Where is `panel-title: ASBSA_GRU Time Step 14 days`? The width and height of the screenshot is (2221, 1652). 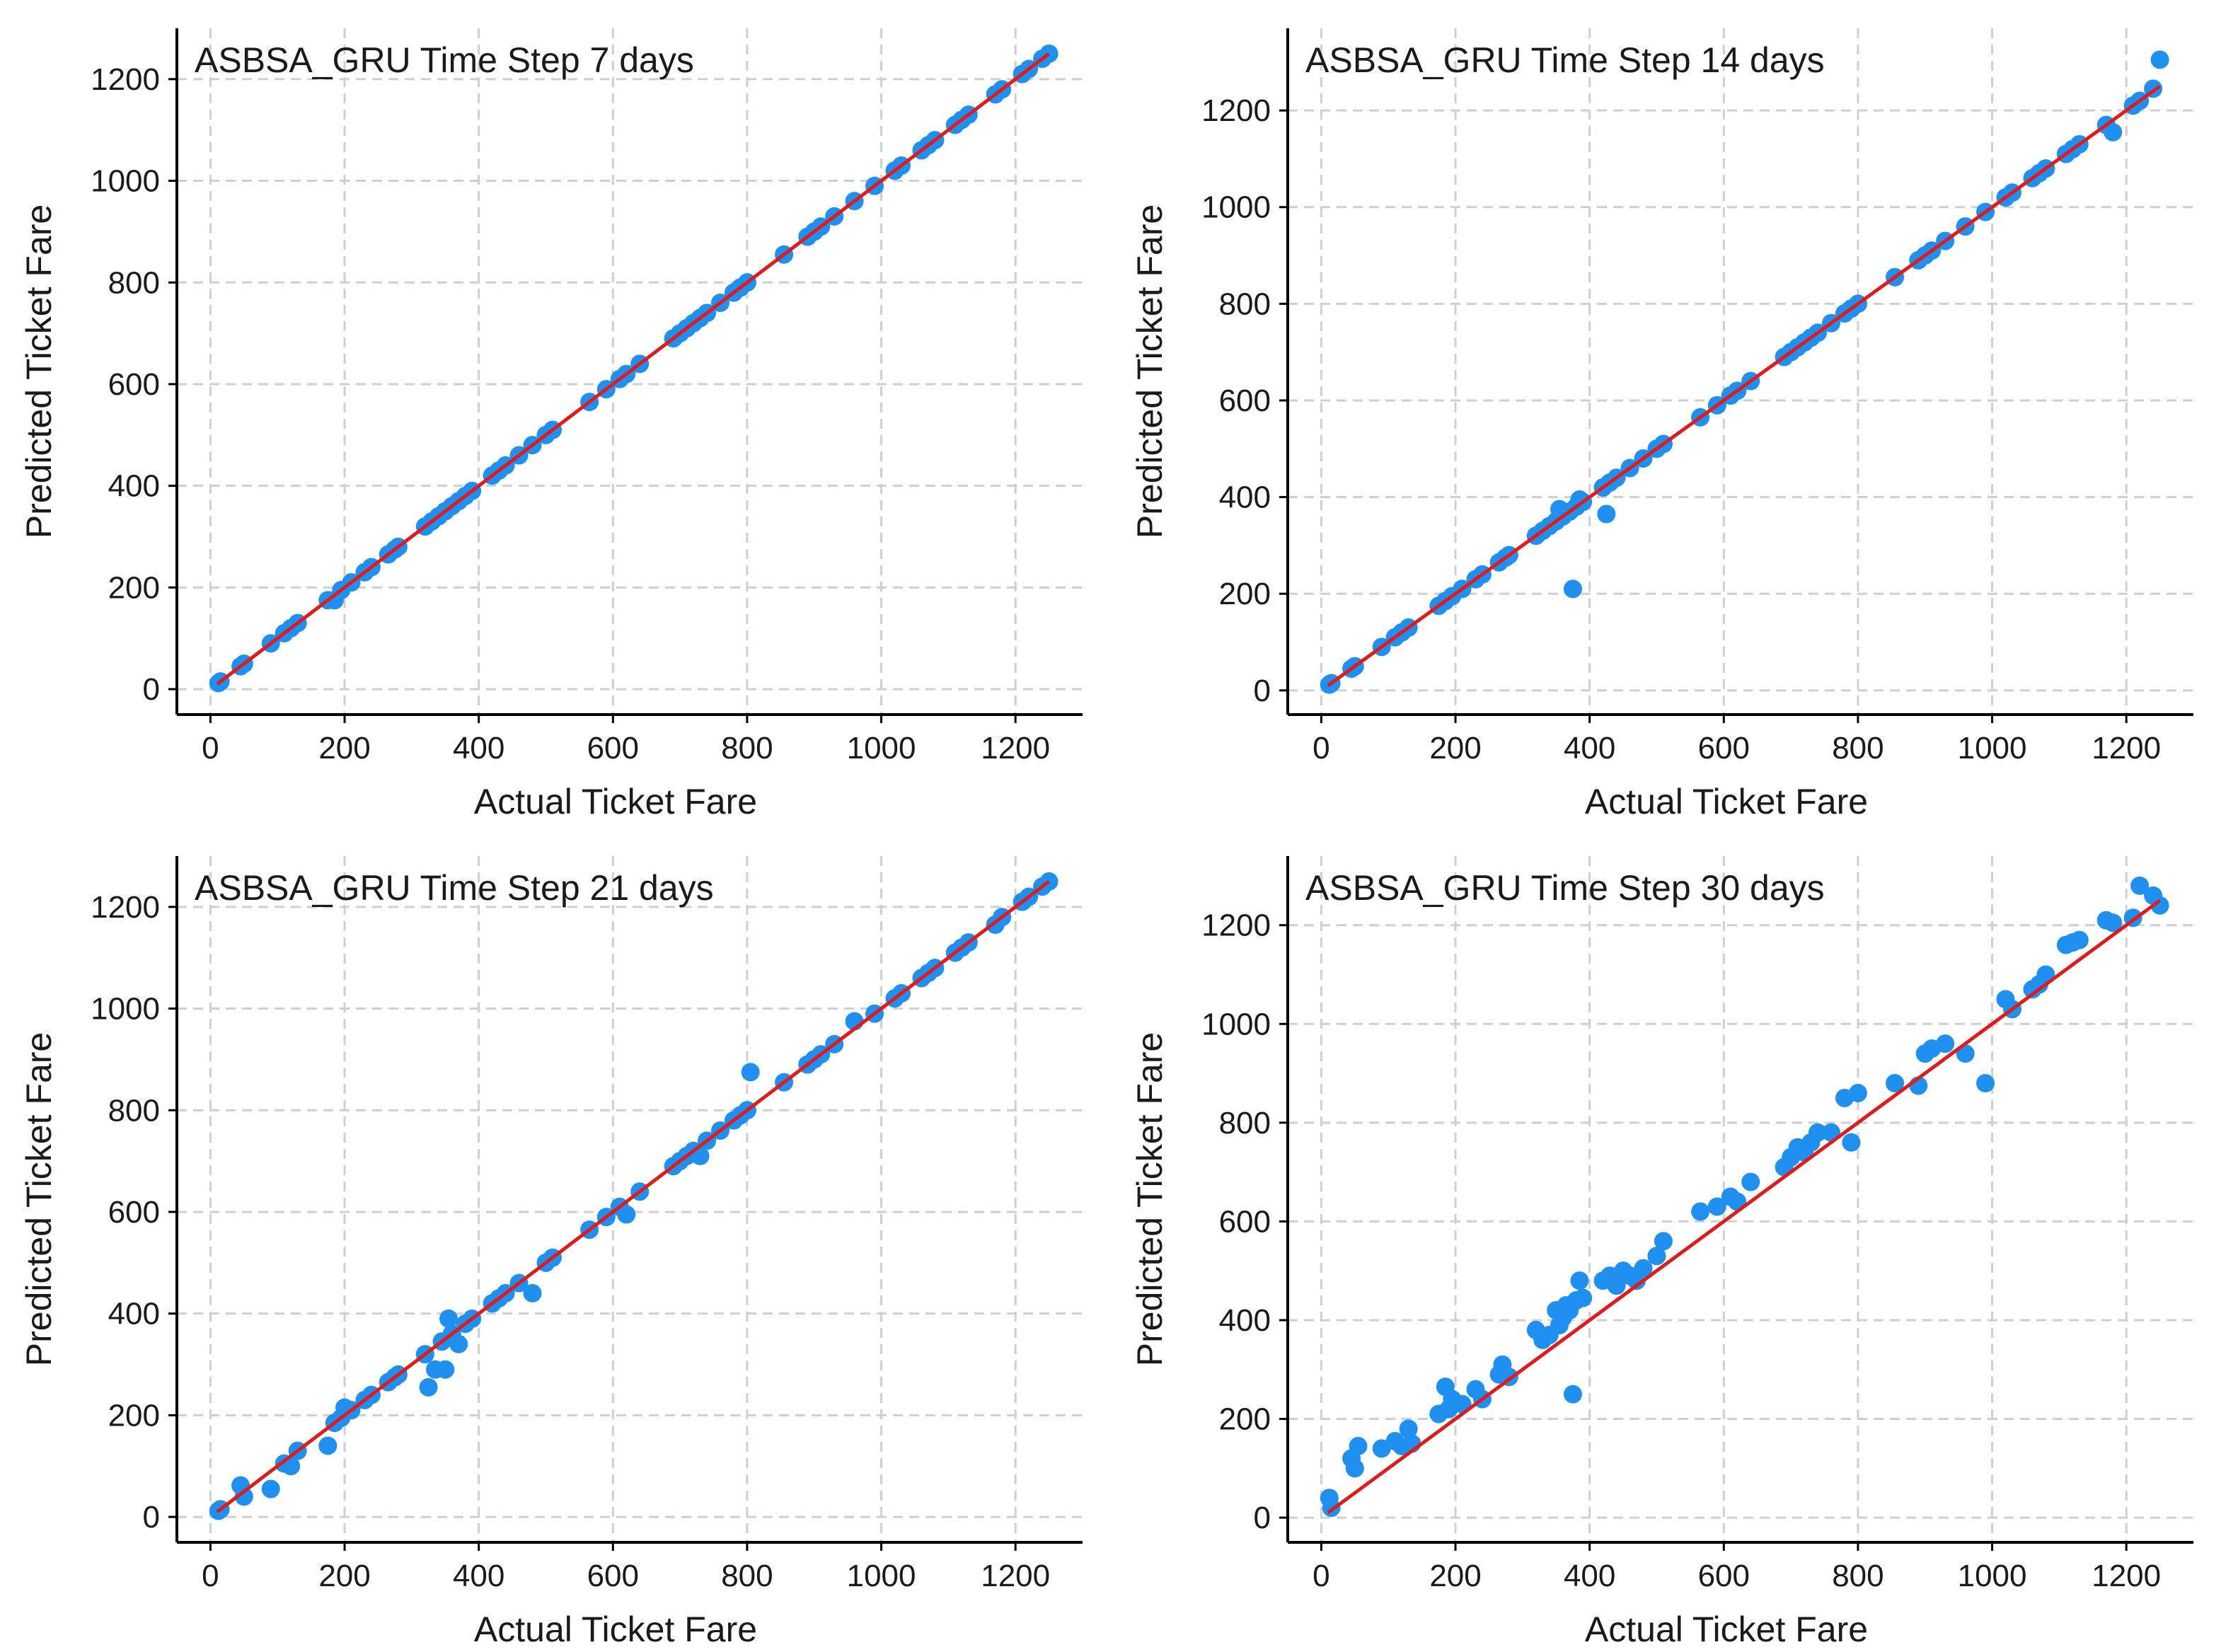
panel-title: ASBSA_GRU Time Step 14 days is located at coordinates (1565, 60).